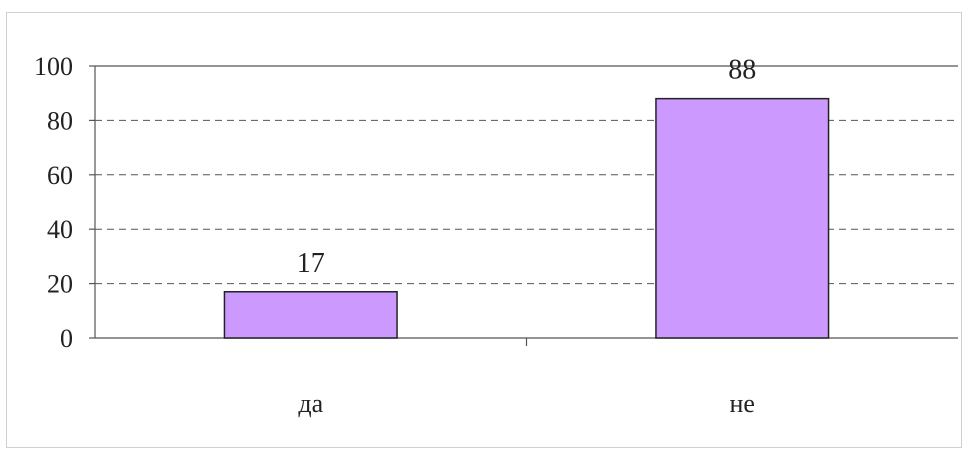 This screenshot has height=457, width=973. What do you see at coordinates (310, 315) in the screenshot?
I see `bar-да` at bounding box center [310, 315].